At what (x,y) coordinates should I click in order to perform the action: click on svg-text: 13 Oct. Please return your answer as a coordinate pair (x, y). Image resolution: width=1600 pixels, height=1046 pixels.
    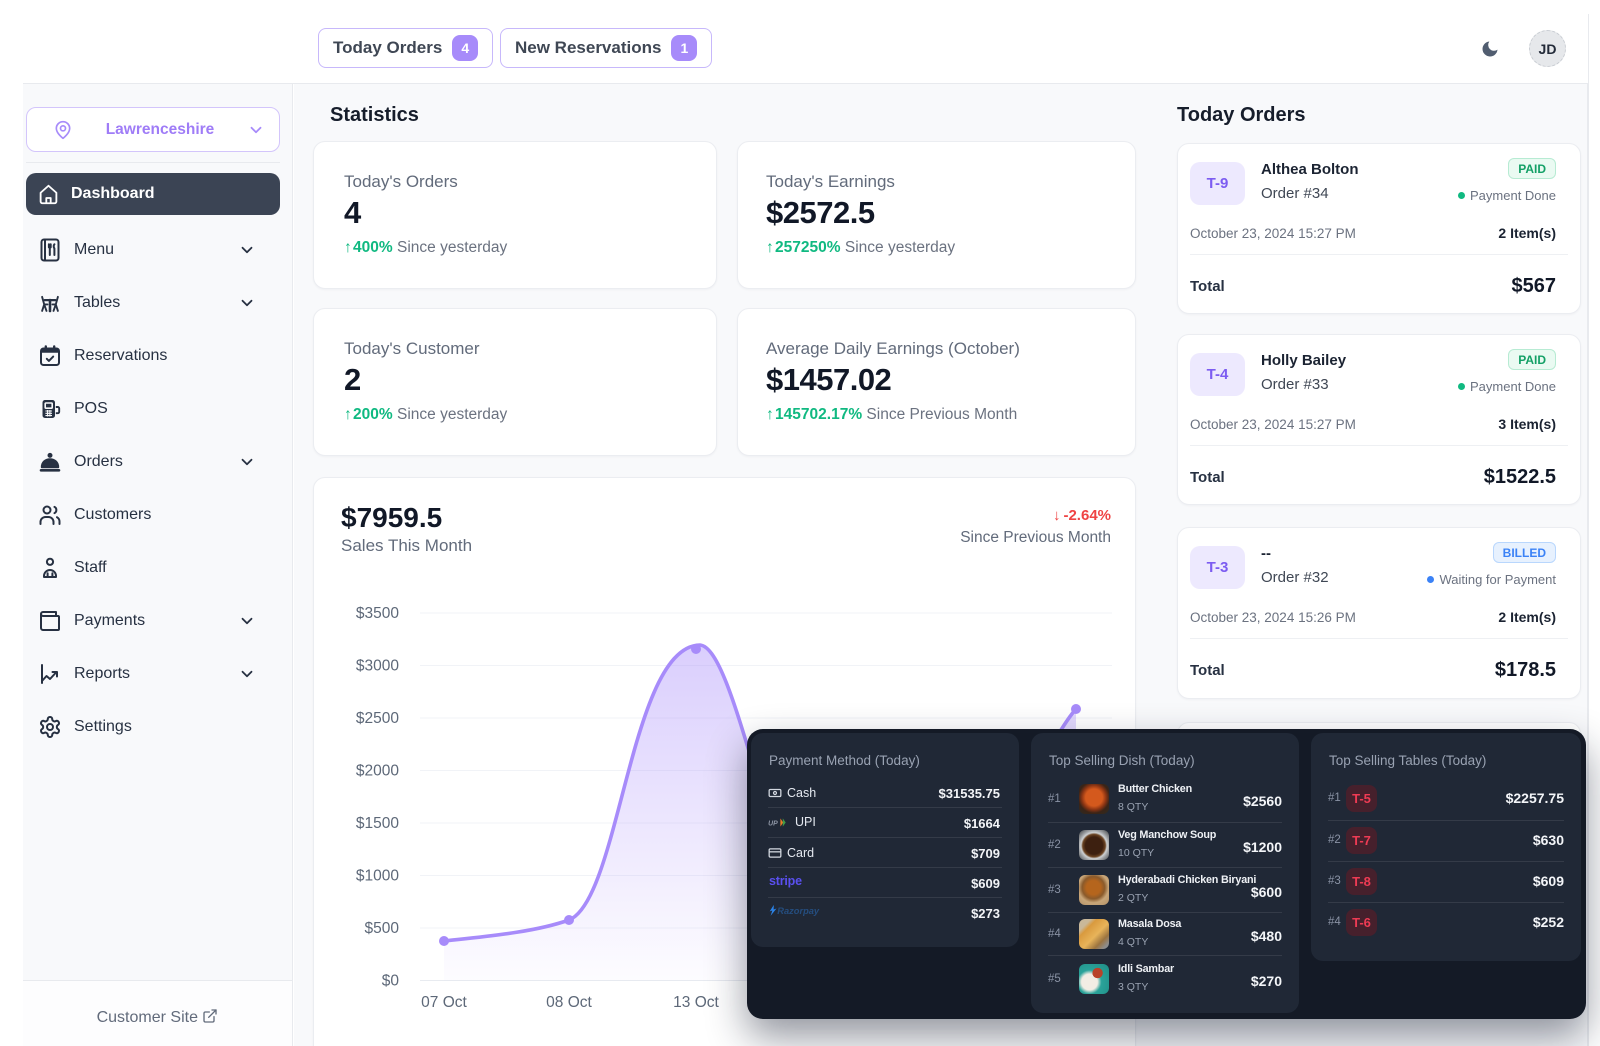
    Looking at the image, I should click on (696, 1002).